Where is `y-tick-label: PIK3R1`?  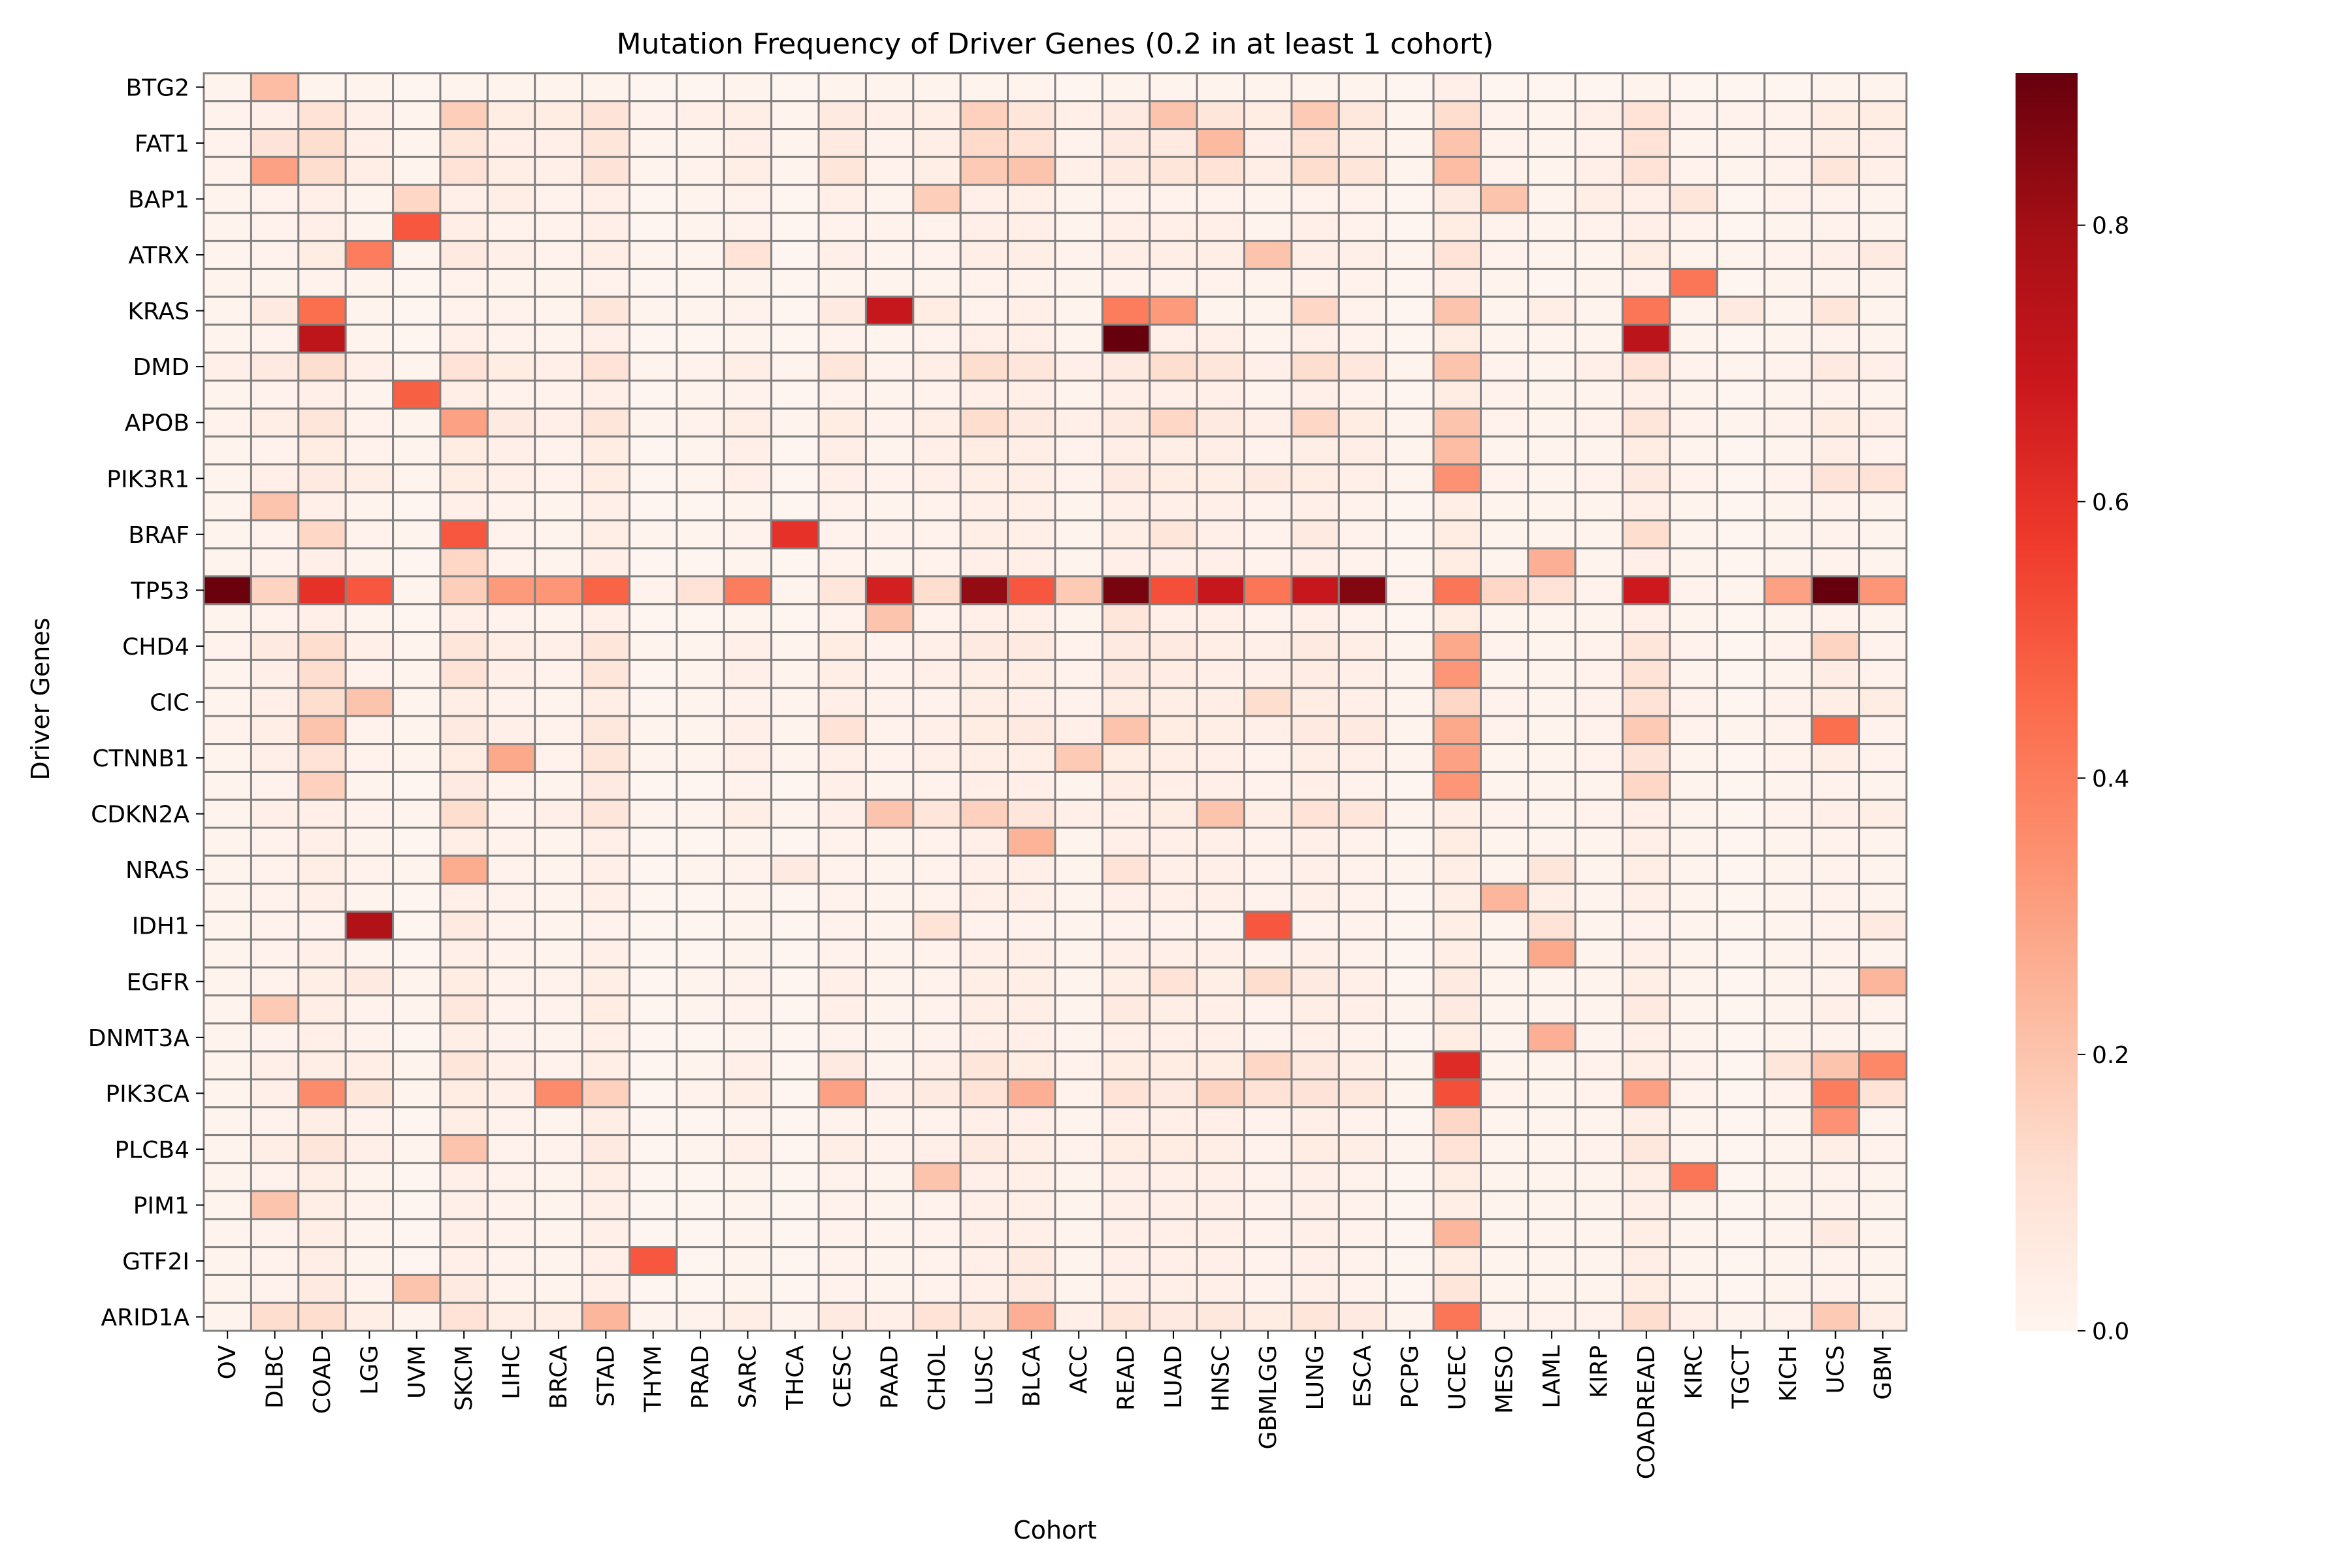 y-tick-label: PIK3R1 is located at coordinates (147, 479).